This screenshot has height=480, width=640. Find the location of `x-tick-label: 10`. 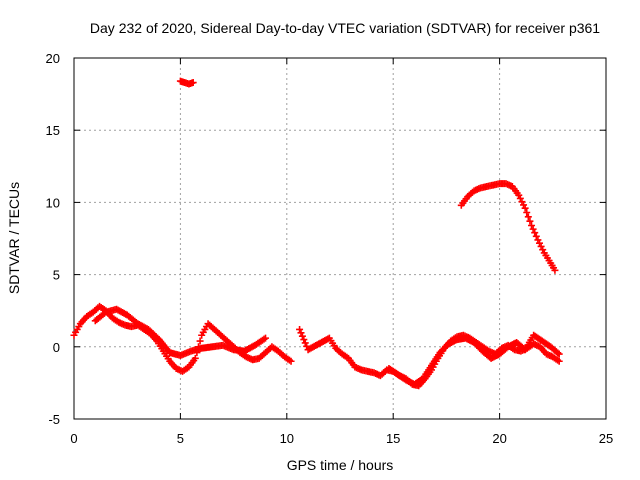

x-tick-label: 10 is located at coordinates (287, 438).